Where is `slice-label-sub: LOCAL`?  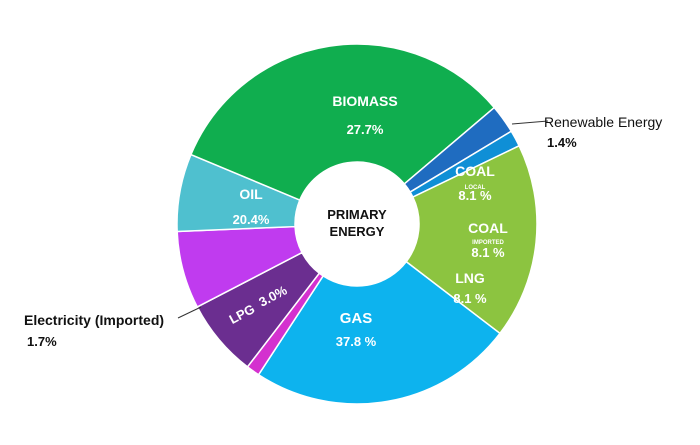 slice-label-sub: LOCAL is located at coordinates (475, 188).